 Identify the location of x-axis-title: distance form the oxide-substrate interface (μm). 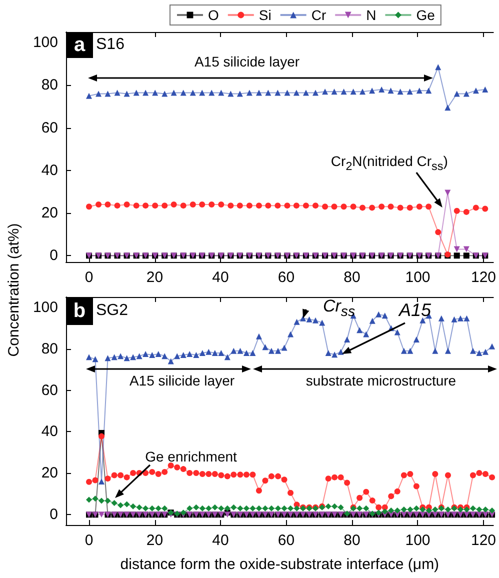
(280, 564).